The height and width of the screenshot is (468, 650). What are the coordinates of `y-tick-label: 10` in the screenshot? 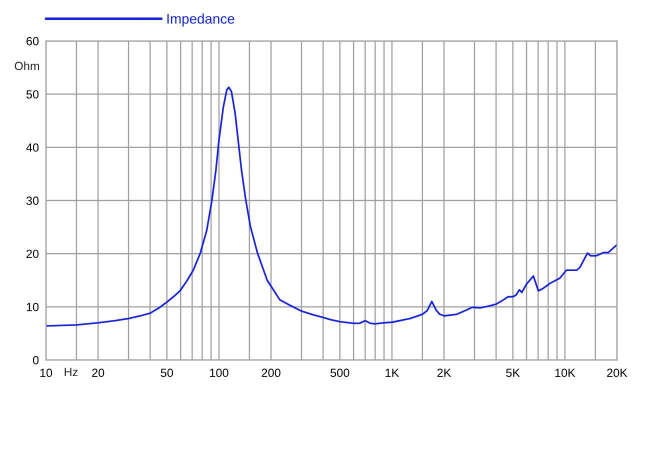 It's located at (32, 307).